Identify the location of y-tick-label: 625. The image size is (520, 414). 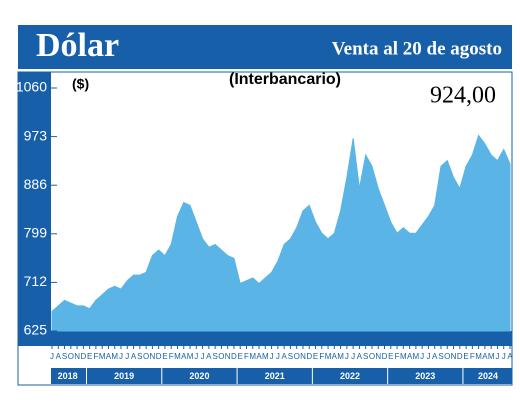
(36, 330).